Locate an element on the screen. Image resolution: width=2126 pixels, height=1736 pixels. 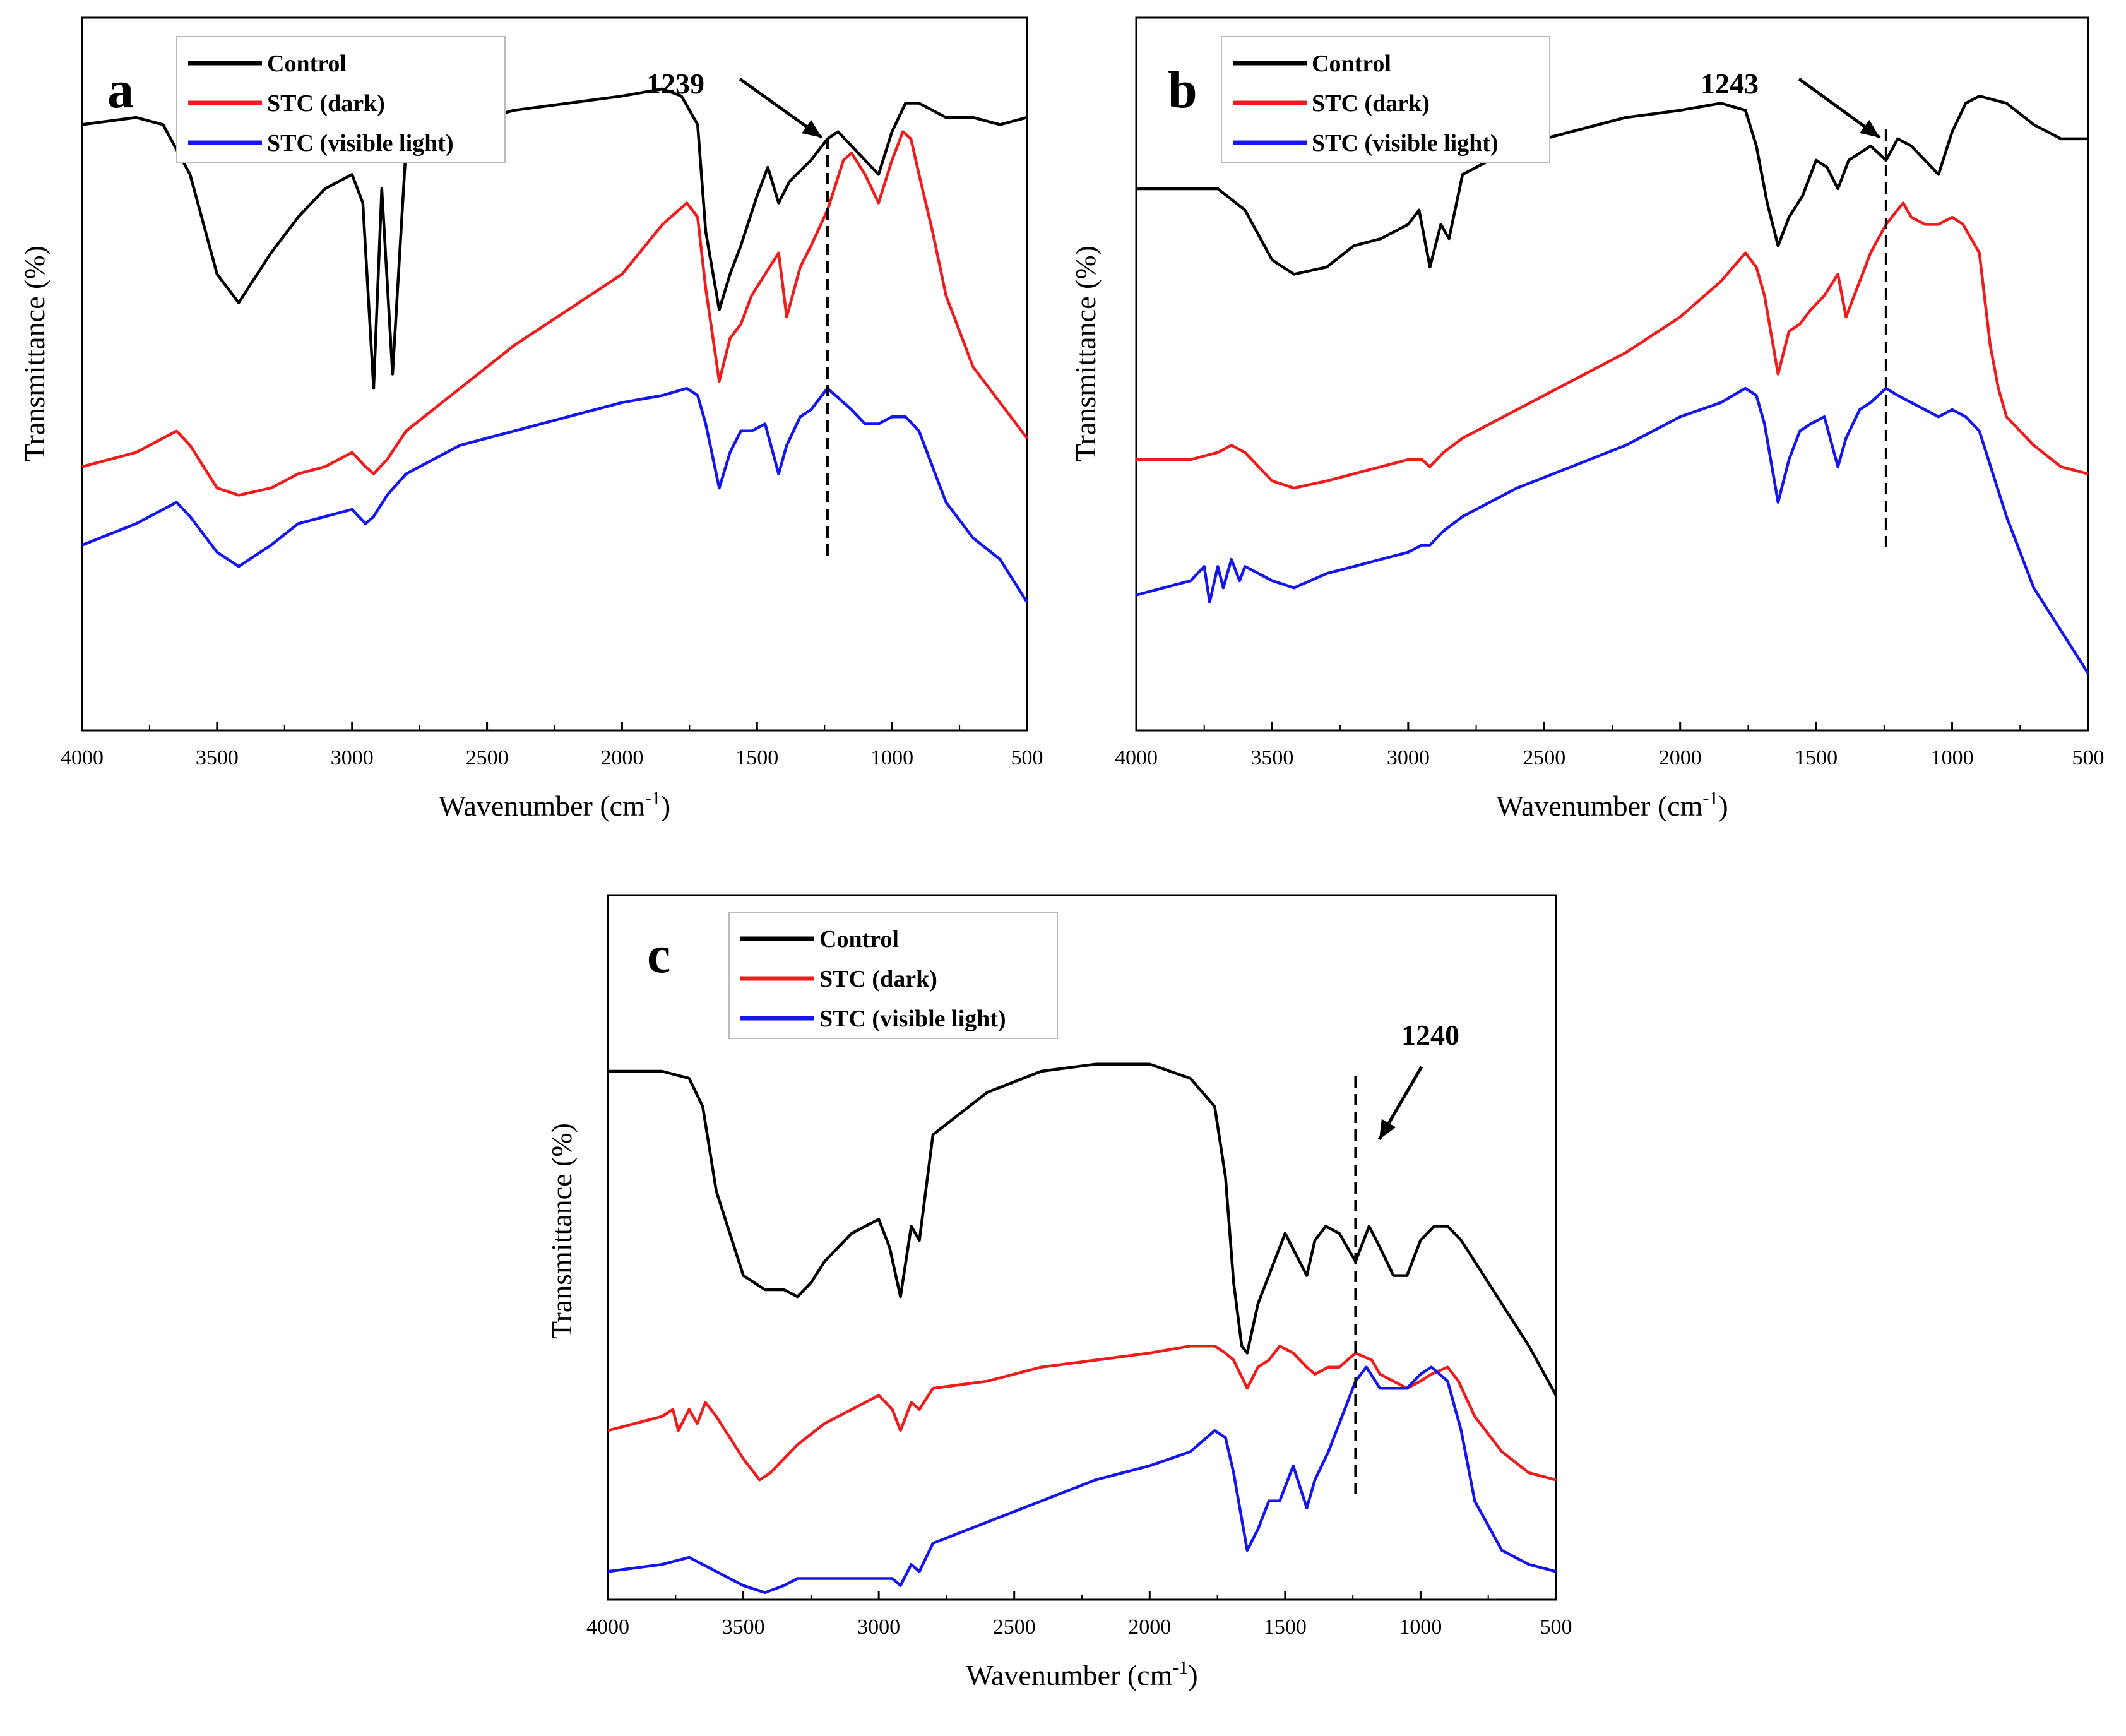
annotation-label: 1240 is located at coordinates (1430, 1035).